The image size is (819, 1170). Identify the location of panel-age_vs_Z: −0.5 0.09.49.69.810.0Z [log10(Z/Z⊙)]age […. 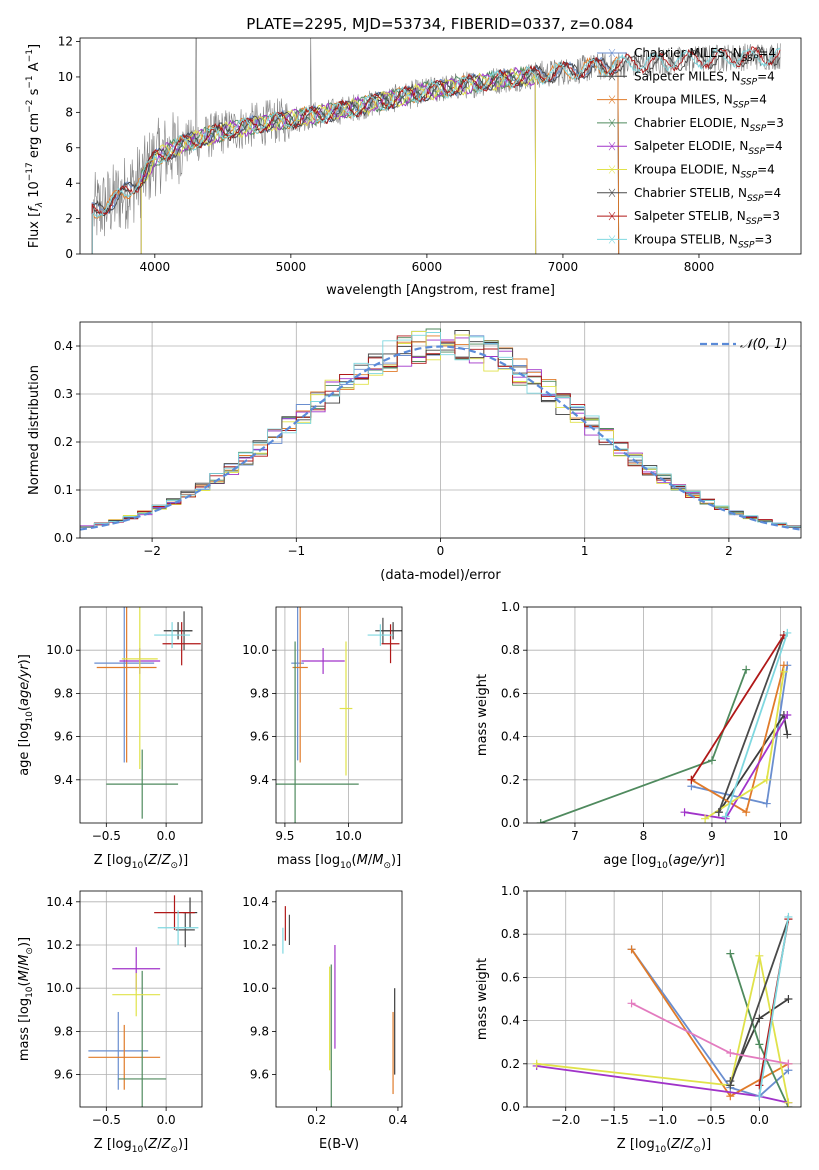
(110, 738).